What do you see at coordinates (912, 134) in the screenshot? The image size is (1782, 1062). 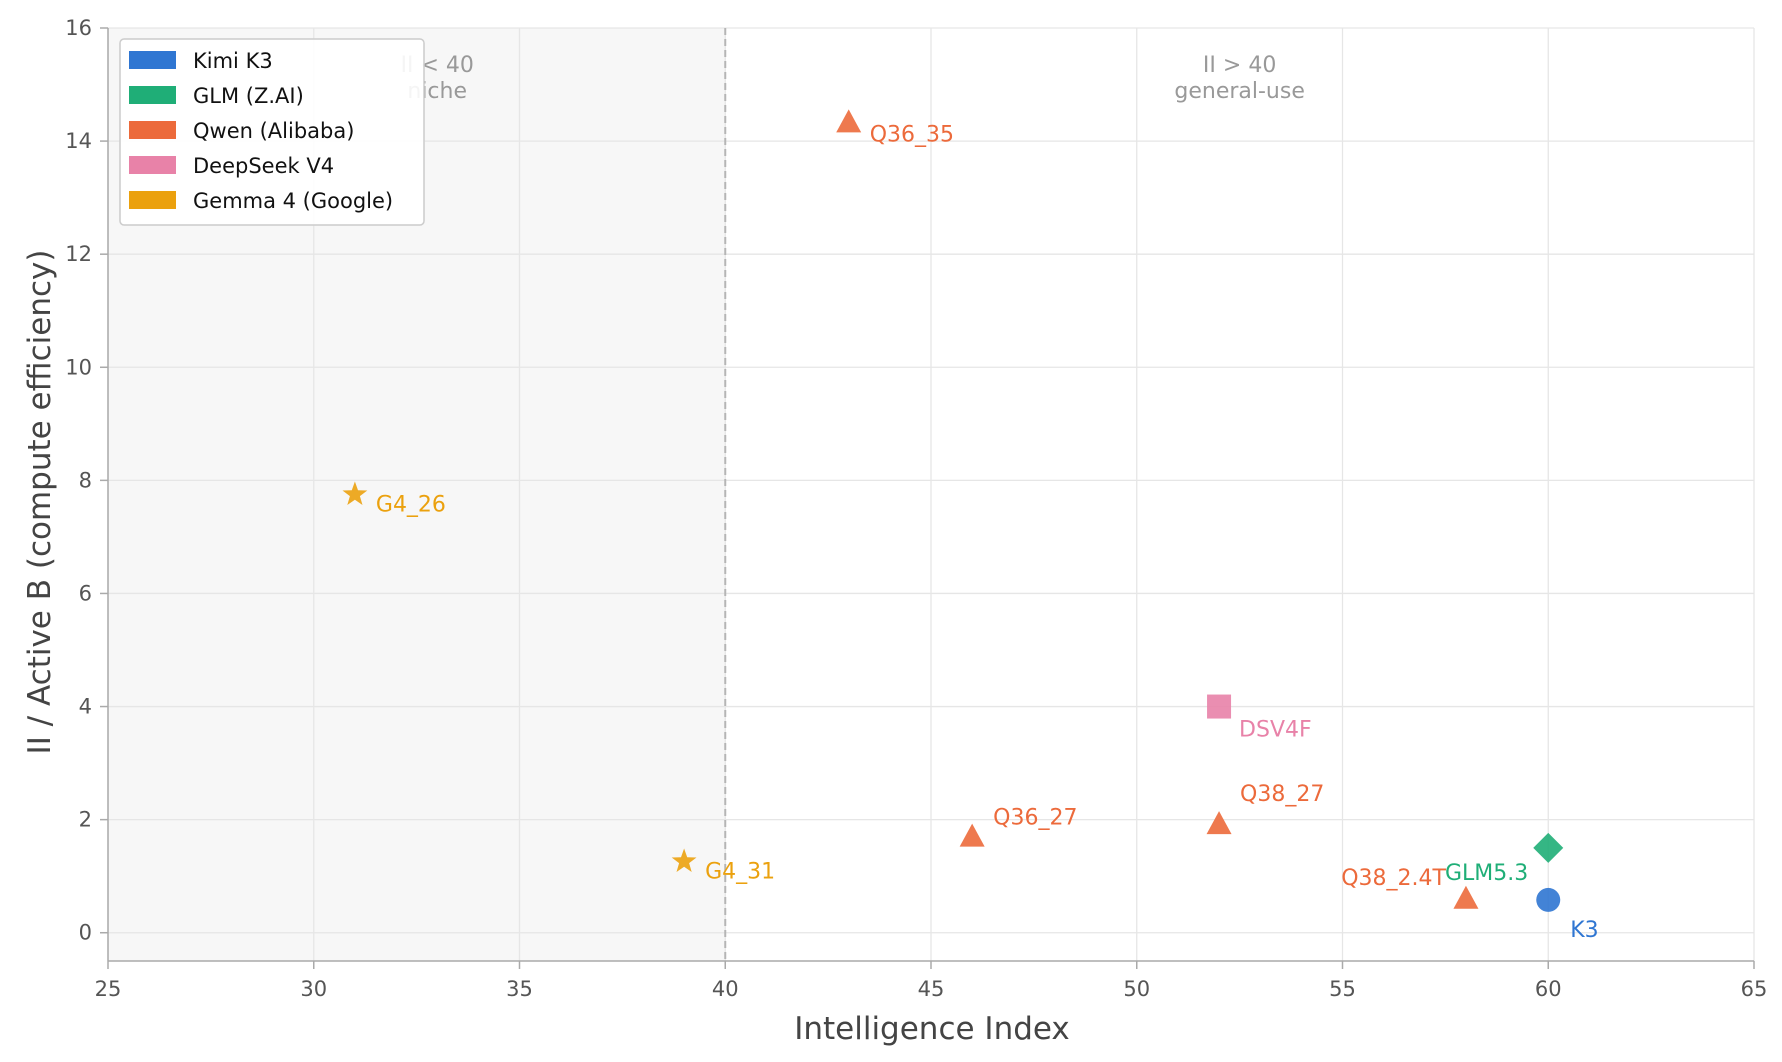 I see `point-label: Q36_35` at bounding box center [912, 134].